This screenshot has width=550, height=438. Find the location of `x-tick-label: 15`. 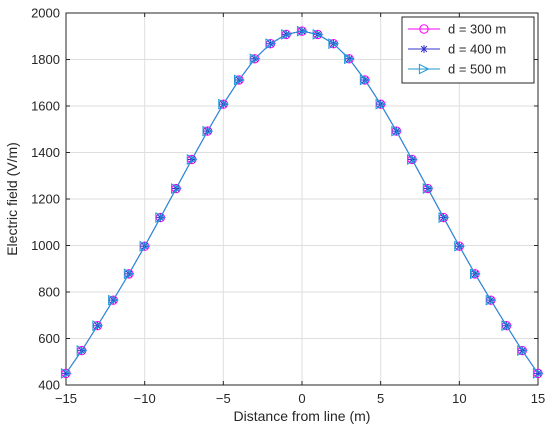

x-tick-label: 15 is located at coordinates (538, 398).